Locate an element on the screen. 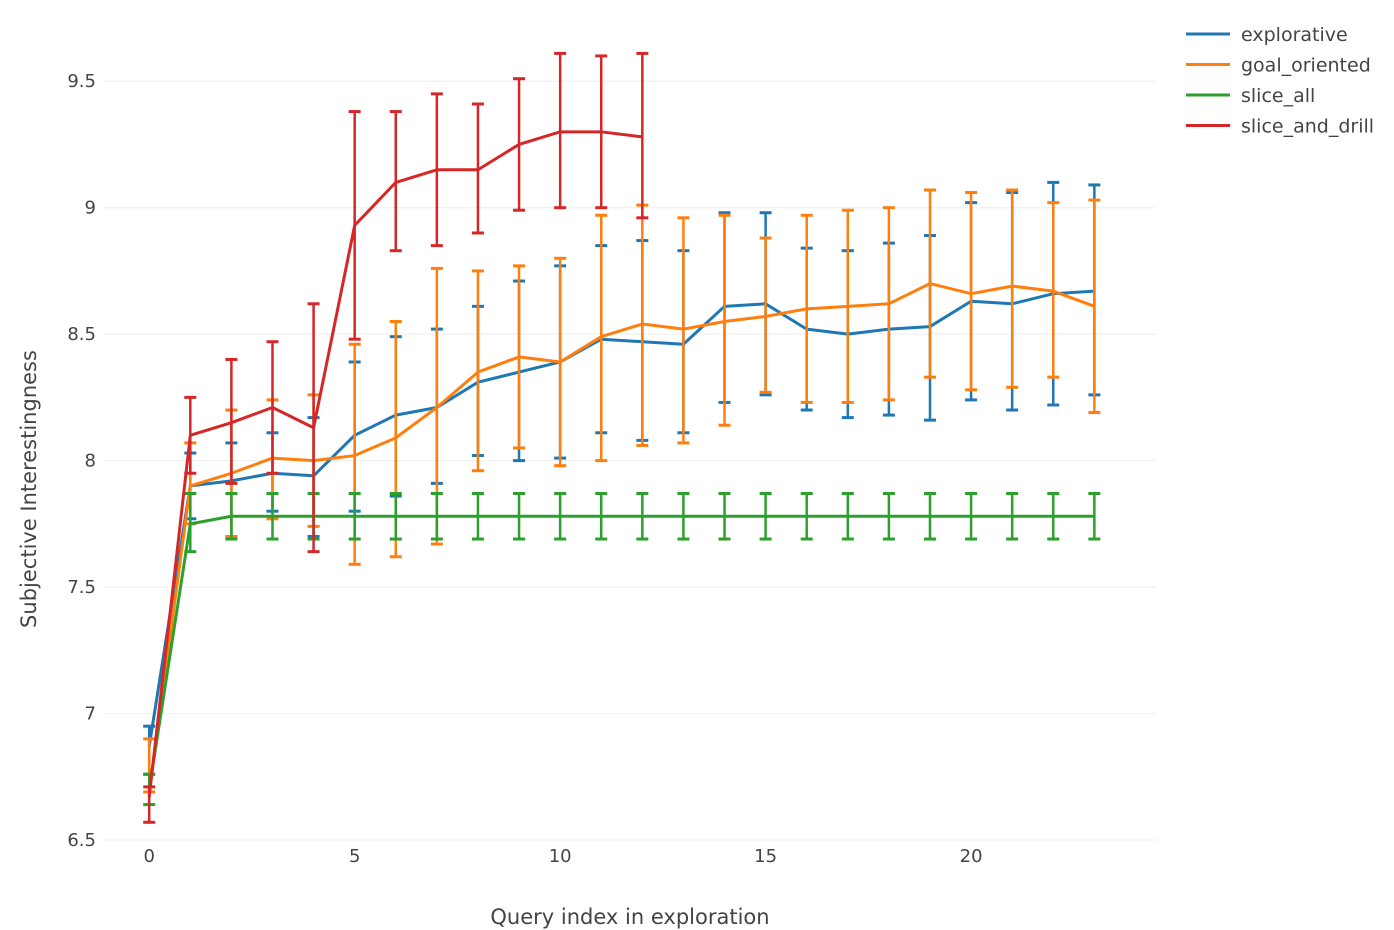  y-tick-label: 7.5 is located at coordinates (81, 587).